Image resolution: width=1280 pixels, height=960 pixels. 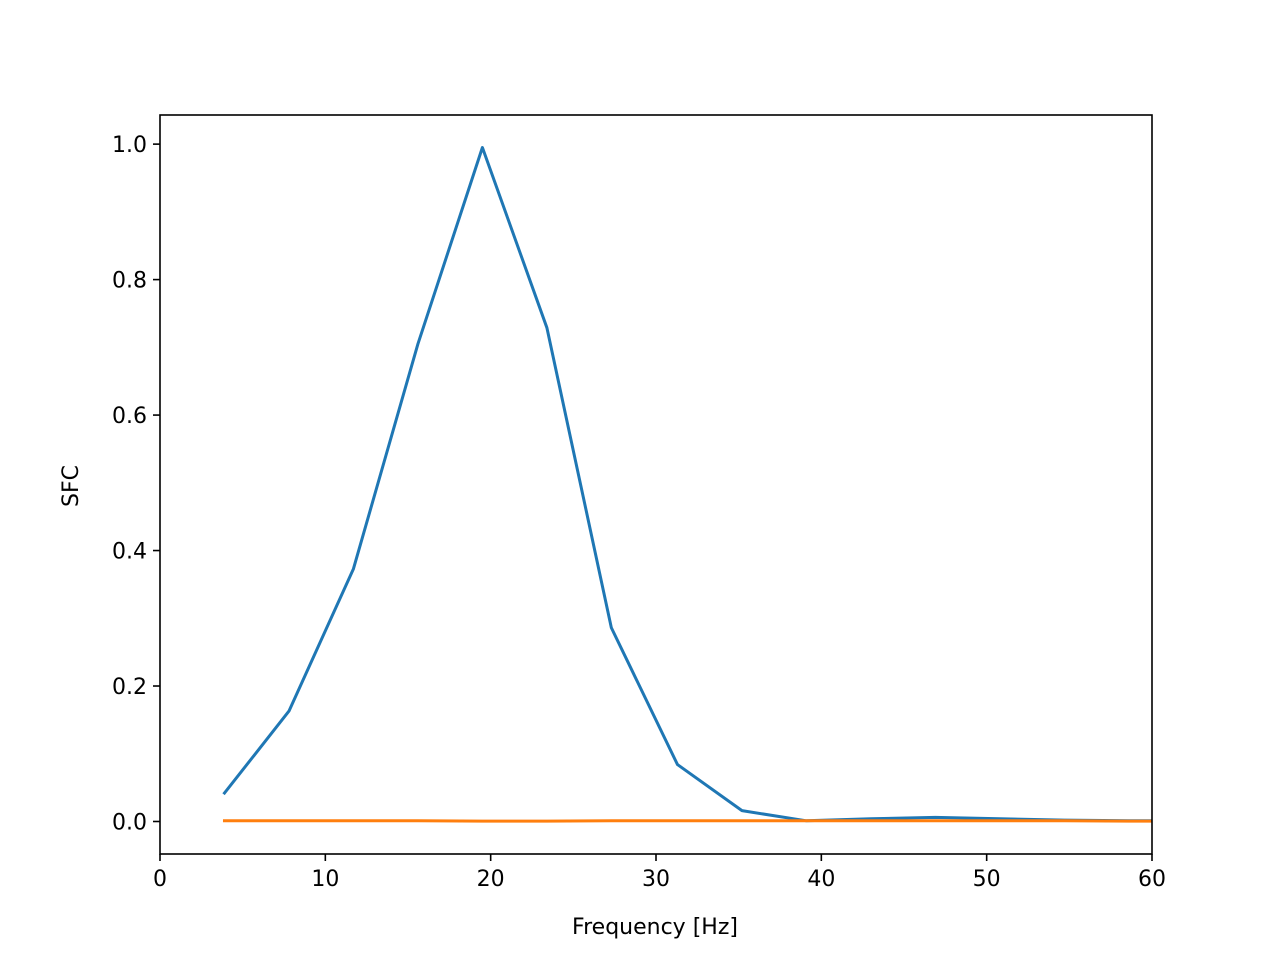 What do you see at coordinates (325, 879) in the screenshot?
I see `x-tick-label: 10` at bounding box center [325, 879].